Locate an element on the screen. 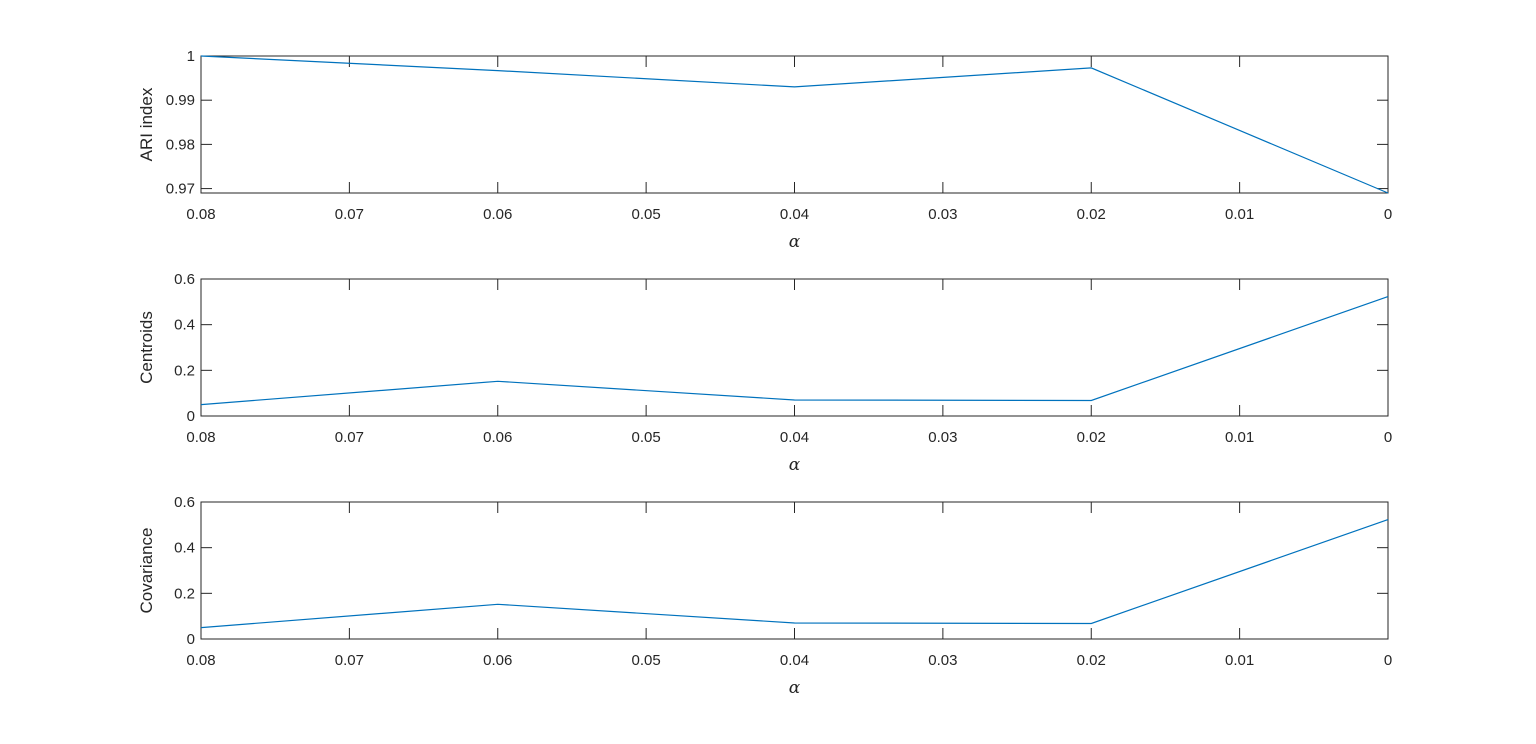  y-axis-label: Covariance is located at coordinates (146, 571).